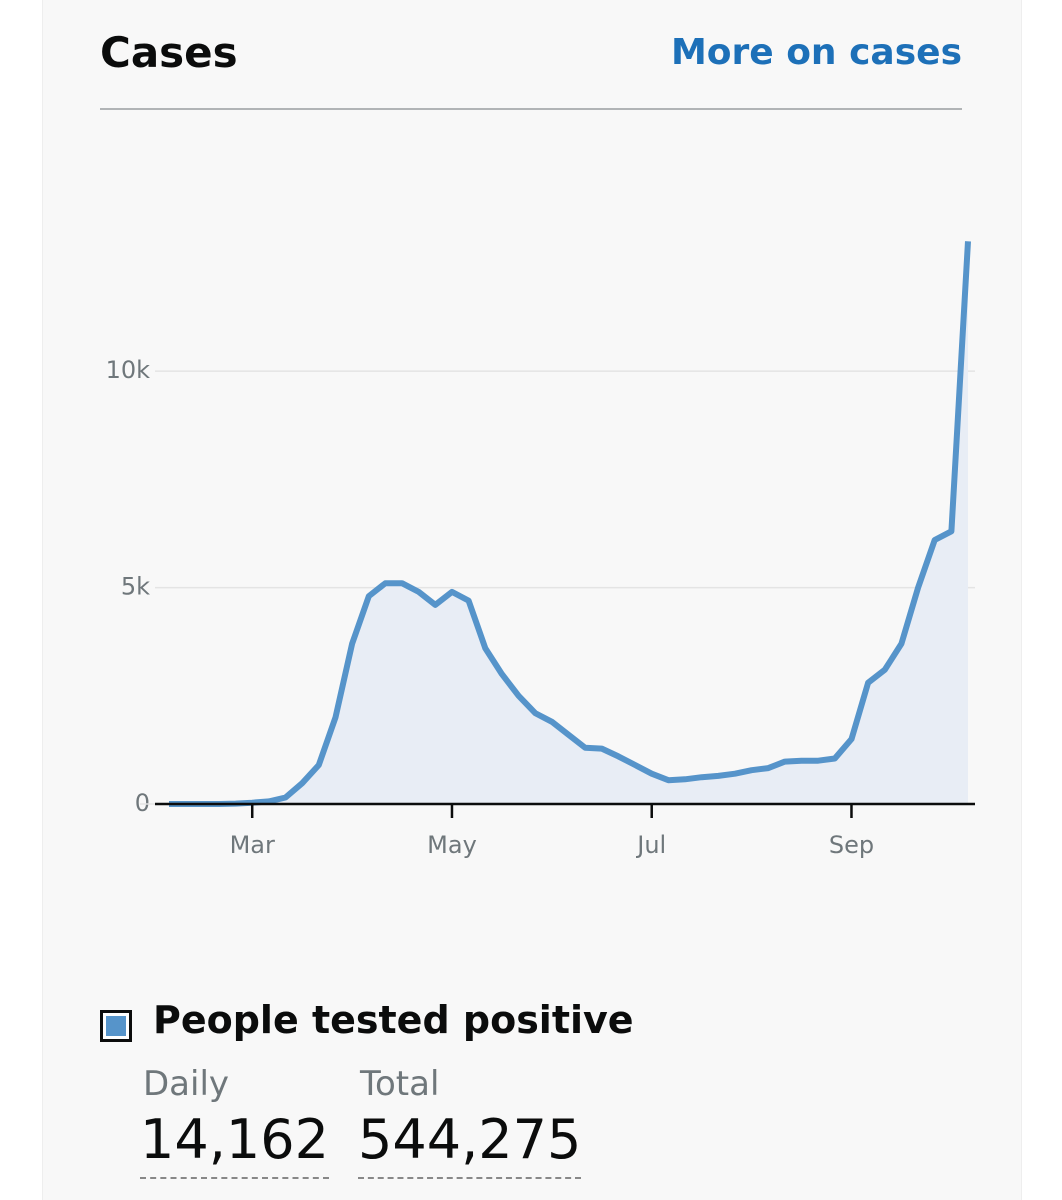 Image resolution: width=1062 pixels, height=1200 pixels. What do you see at coordinates (400, 1084) in the screenshot?
I see `total-label: Total` at bounding box center [400, 1084].